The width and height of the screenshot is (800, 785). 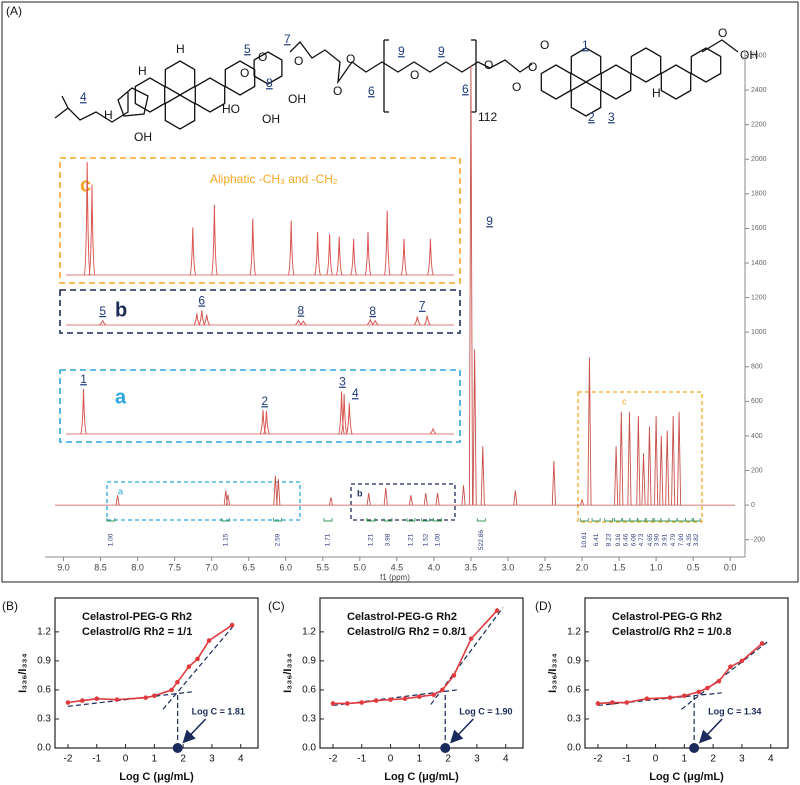 What do you see at coordinates (150, 664) in the screenshot?
I see `data-line` at bounding box center [150, 664].